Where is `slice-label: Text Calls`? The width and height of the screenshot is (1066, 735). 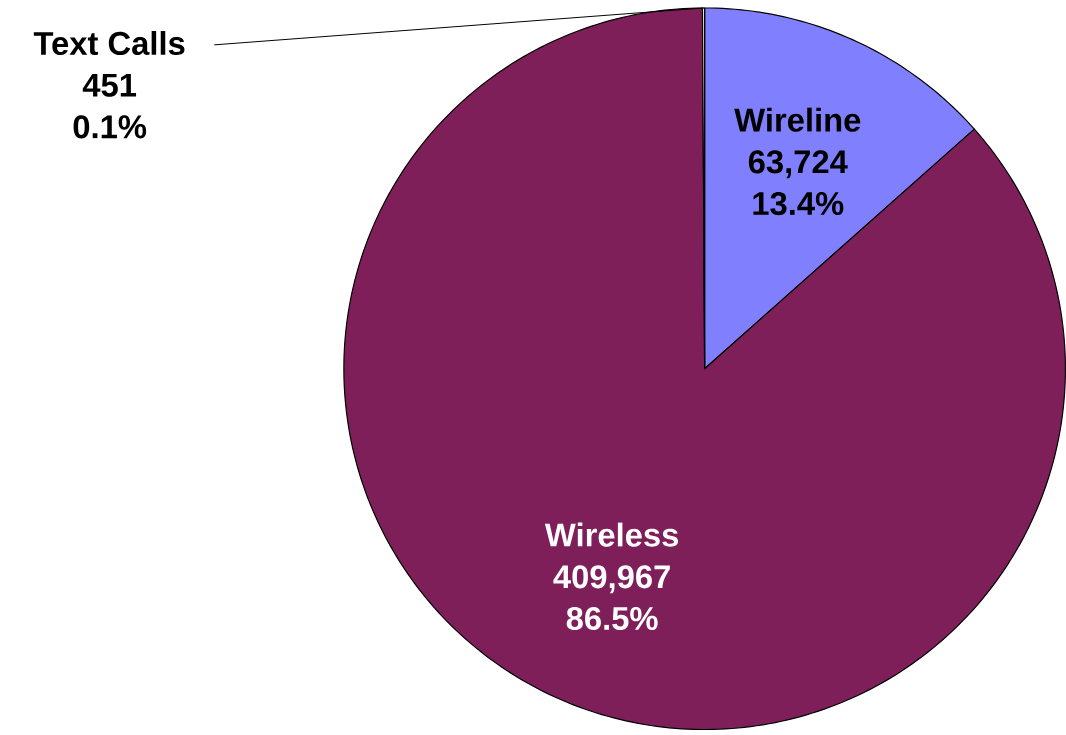
slice-label: Text Calls is located at coordinates (109, 43).